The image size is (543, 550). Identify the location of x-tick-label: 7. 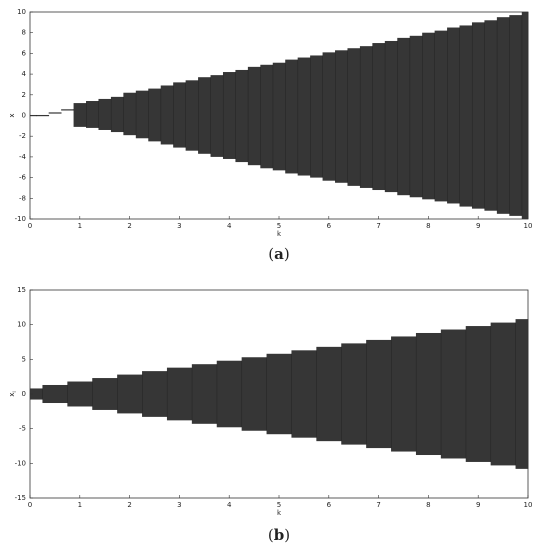
(378, 505).